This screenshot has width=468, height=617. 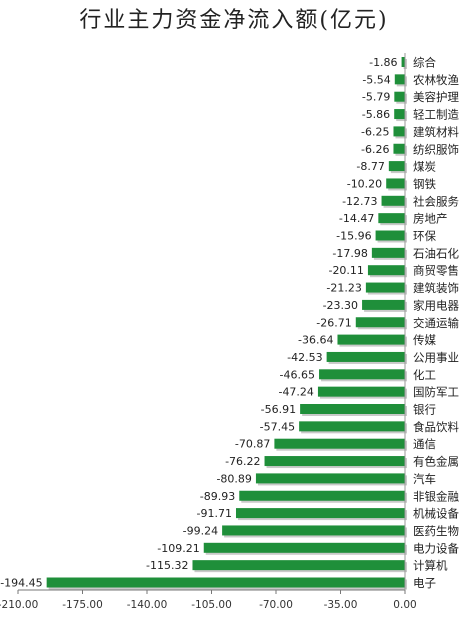 I want to click on data-label: -10.20, so click(x=364, y=183).